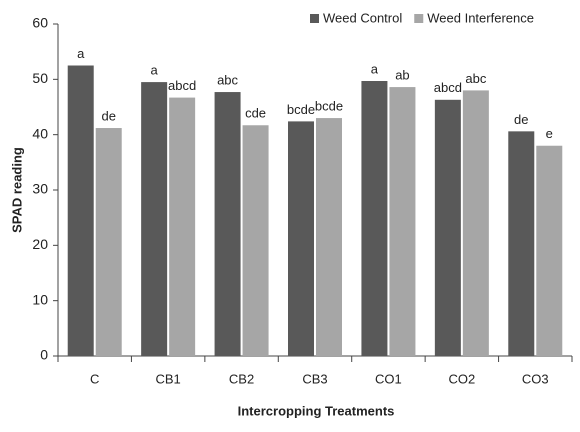 The height and width of the screenshot is (432, 580). I want to click on legend-label: Weed Interference, so click(480, 17).